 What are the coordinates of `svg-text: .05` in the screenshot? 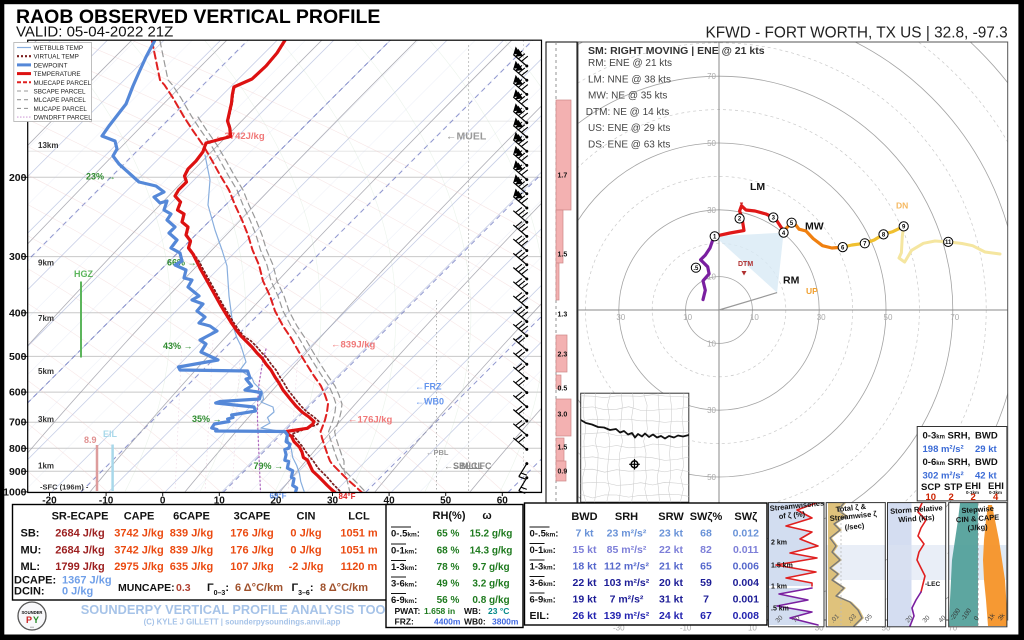 It's located at (868, 619).